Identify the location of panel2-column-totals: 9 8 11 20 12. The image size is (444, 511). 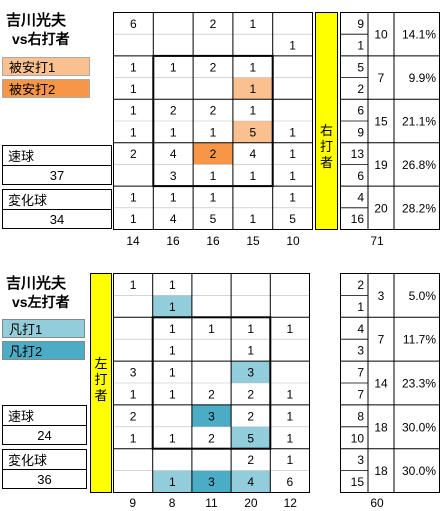
(211, 503).